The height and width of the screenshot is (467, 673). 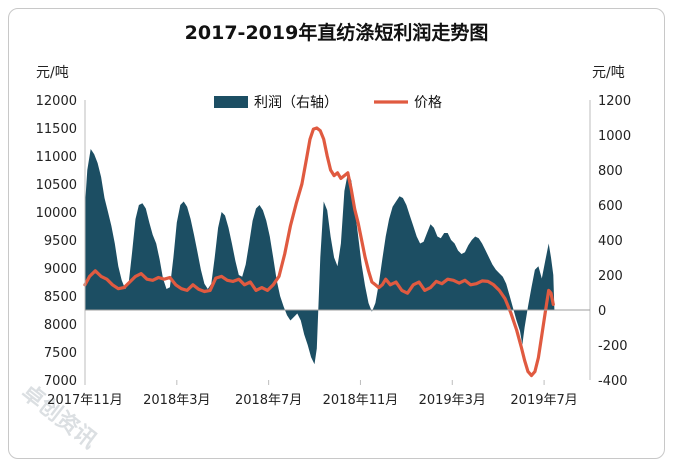 What do you see at coordinates (610, 171) in the screenshot?
I see `right-tick-label: 800` at bounding box center [610, 171].